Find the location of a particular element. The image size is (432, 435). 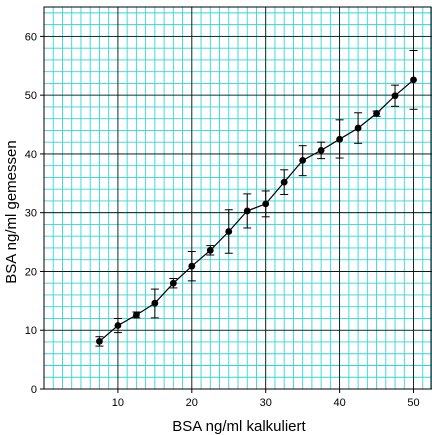

x-tick-label: 30 is located at coordinates (266, 403).